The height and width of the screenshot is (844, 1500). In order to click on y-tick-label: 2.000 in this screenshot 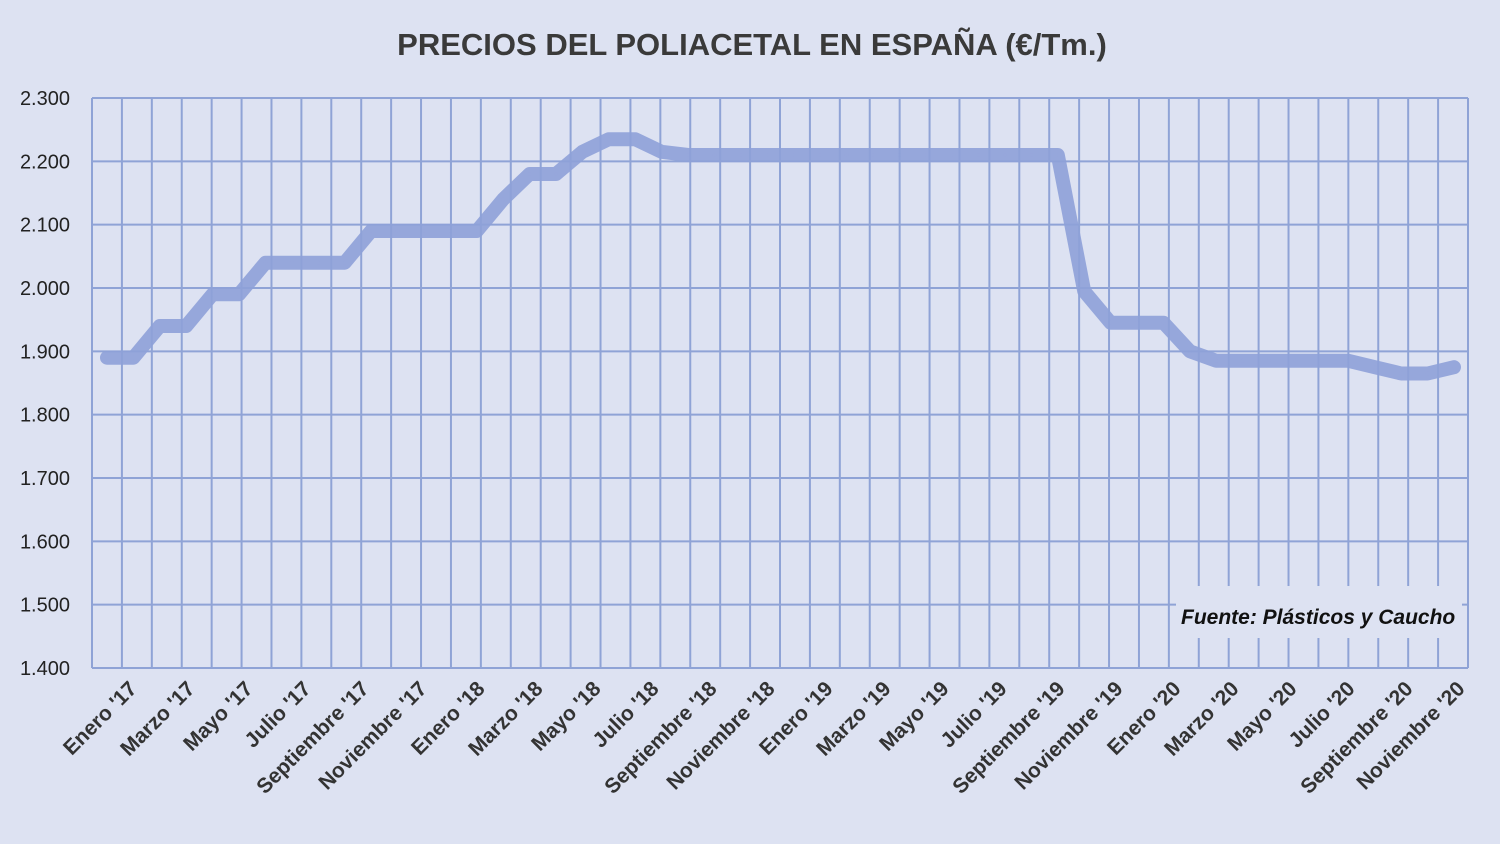, I will do `click(45, 289)`.